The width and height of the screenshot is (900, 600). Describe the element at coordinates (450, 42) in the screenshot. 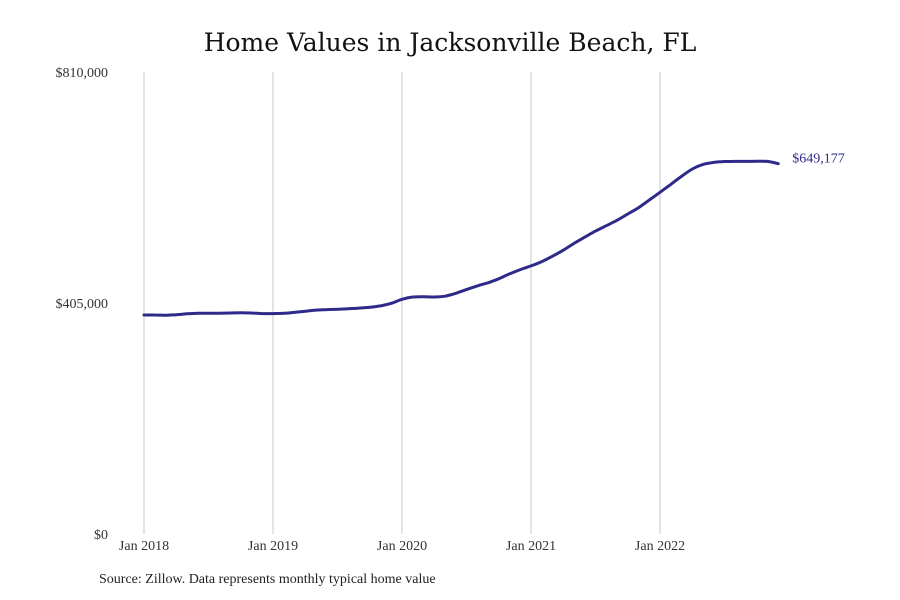

I see `chart-title: Home Values in Jacksonville Beach, FL` at that location.